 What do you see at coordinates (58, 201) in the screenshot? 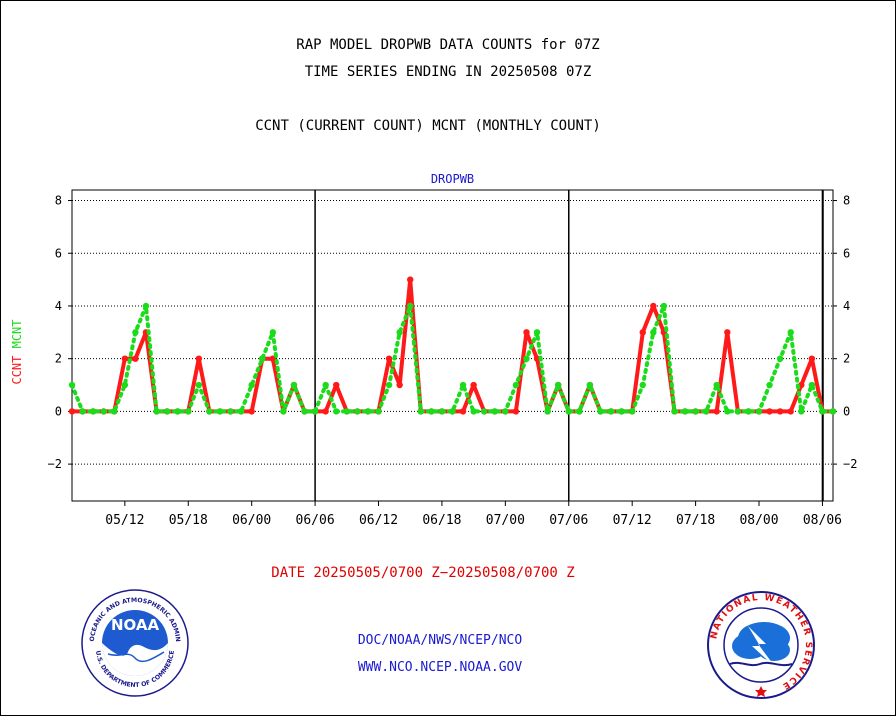
I see `y-tick-label: 8` at bounding box center [58, 201].